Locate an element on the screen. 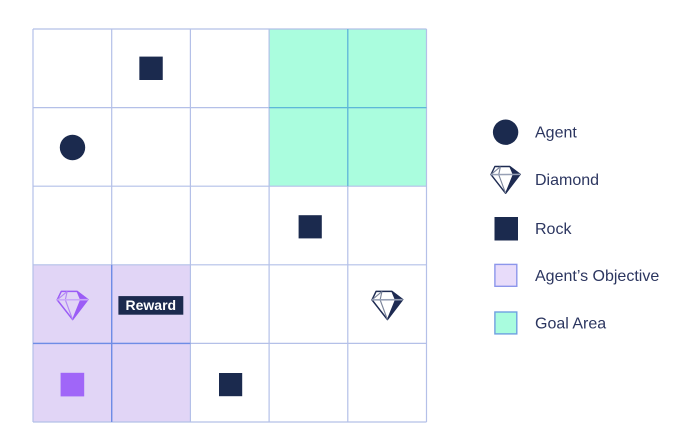 The height and width of the screenshot is (446, 700). svg-text: Agent’s Objective is located at coordinates (597, 276).